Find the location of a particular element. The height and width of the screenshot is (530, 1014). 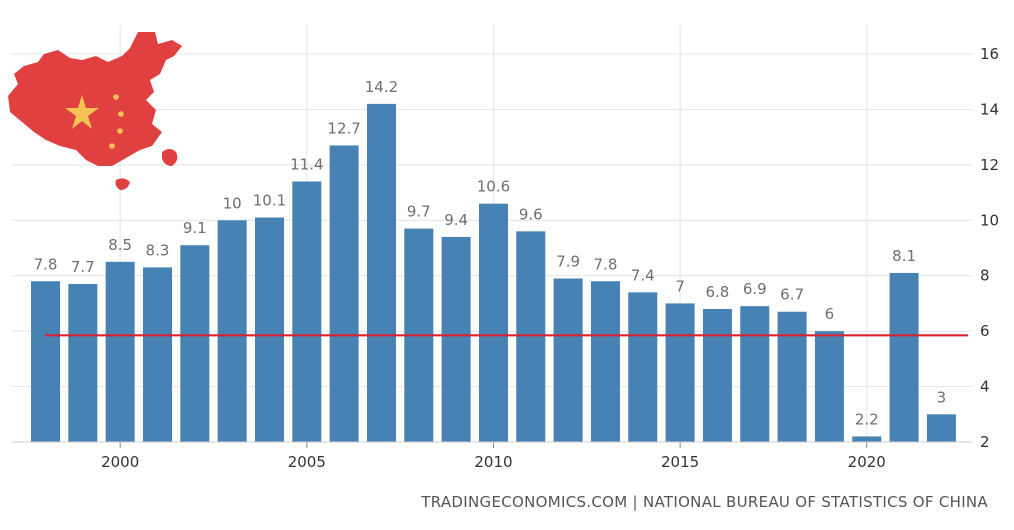

bar-2005 is located at coordinates (307, 311).